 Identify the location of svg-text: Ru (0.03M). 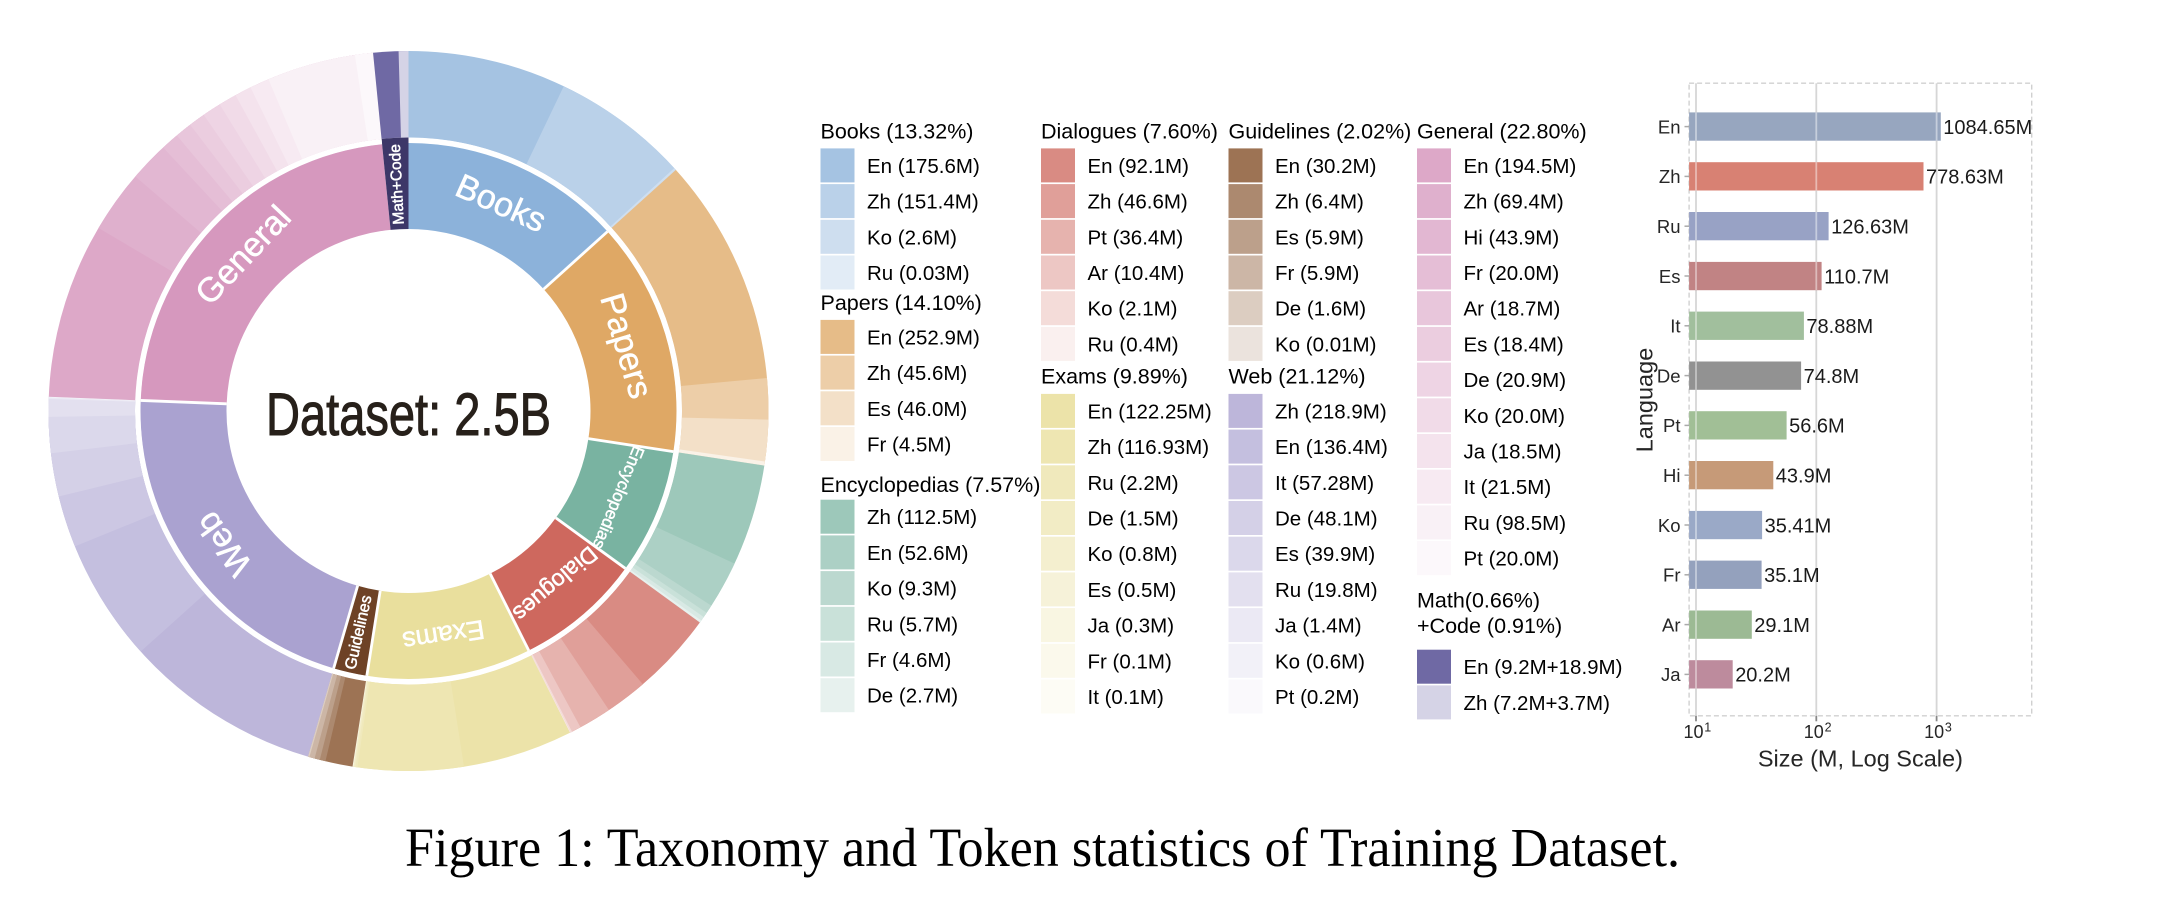
(918, 273).